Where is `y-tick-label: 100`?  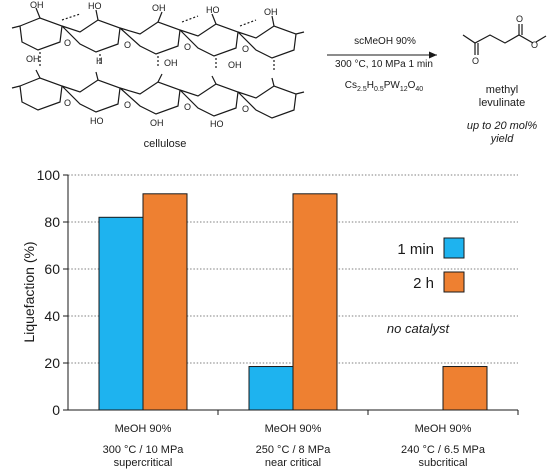
y-tick-label: 100 is located at coordinates (49, 175).